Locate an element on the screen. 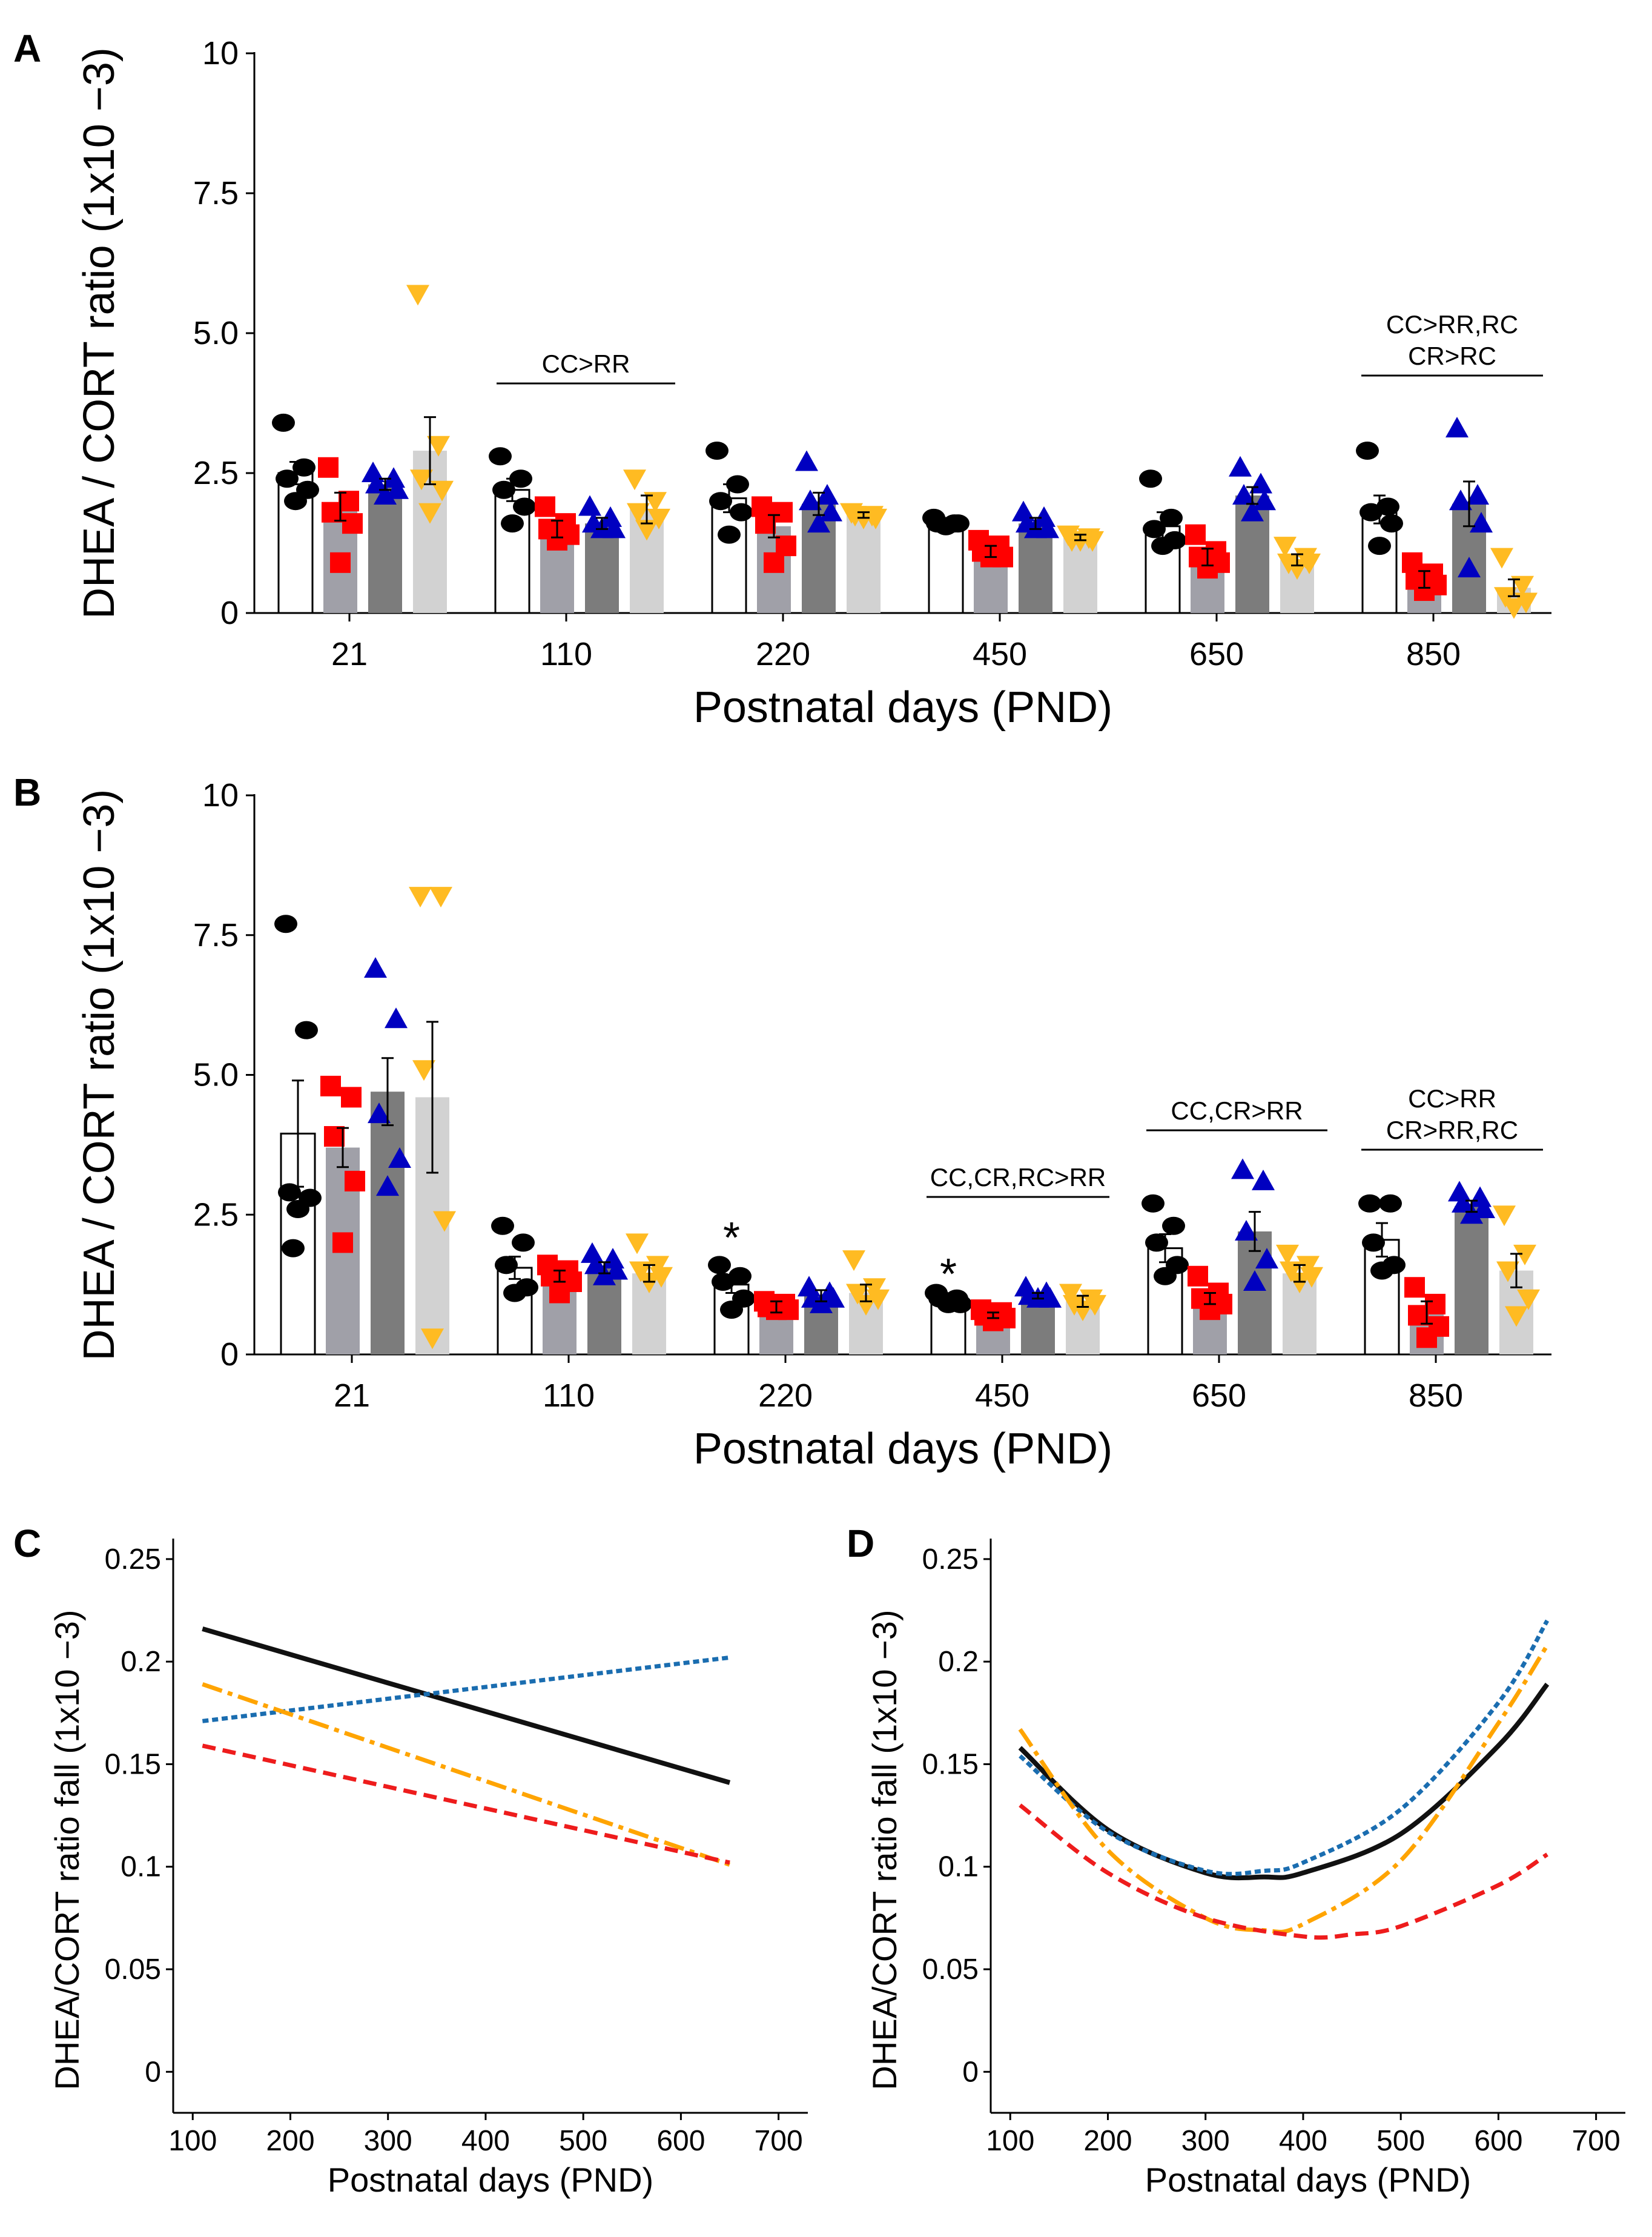 The height and width of the screenshot is (2237, 1652). x-tick-label: 700 is located at coordinates (779, 2141).